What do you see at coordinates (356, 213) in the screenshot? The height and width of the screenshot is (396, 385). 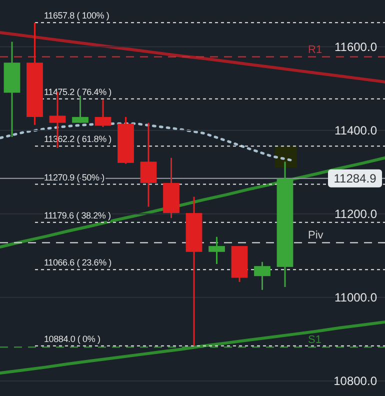 I see `y-tick-label: 11200.0` at bounding box center [356, 213].